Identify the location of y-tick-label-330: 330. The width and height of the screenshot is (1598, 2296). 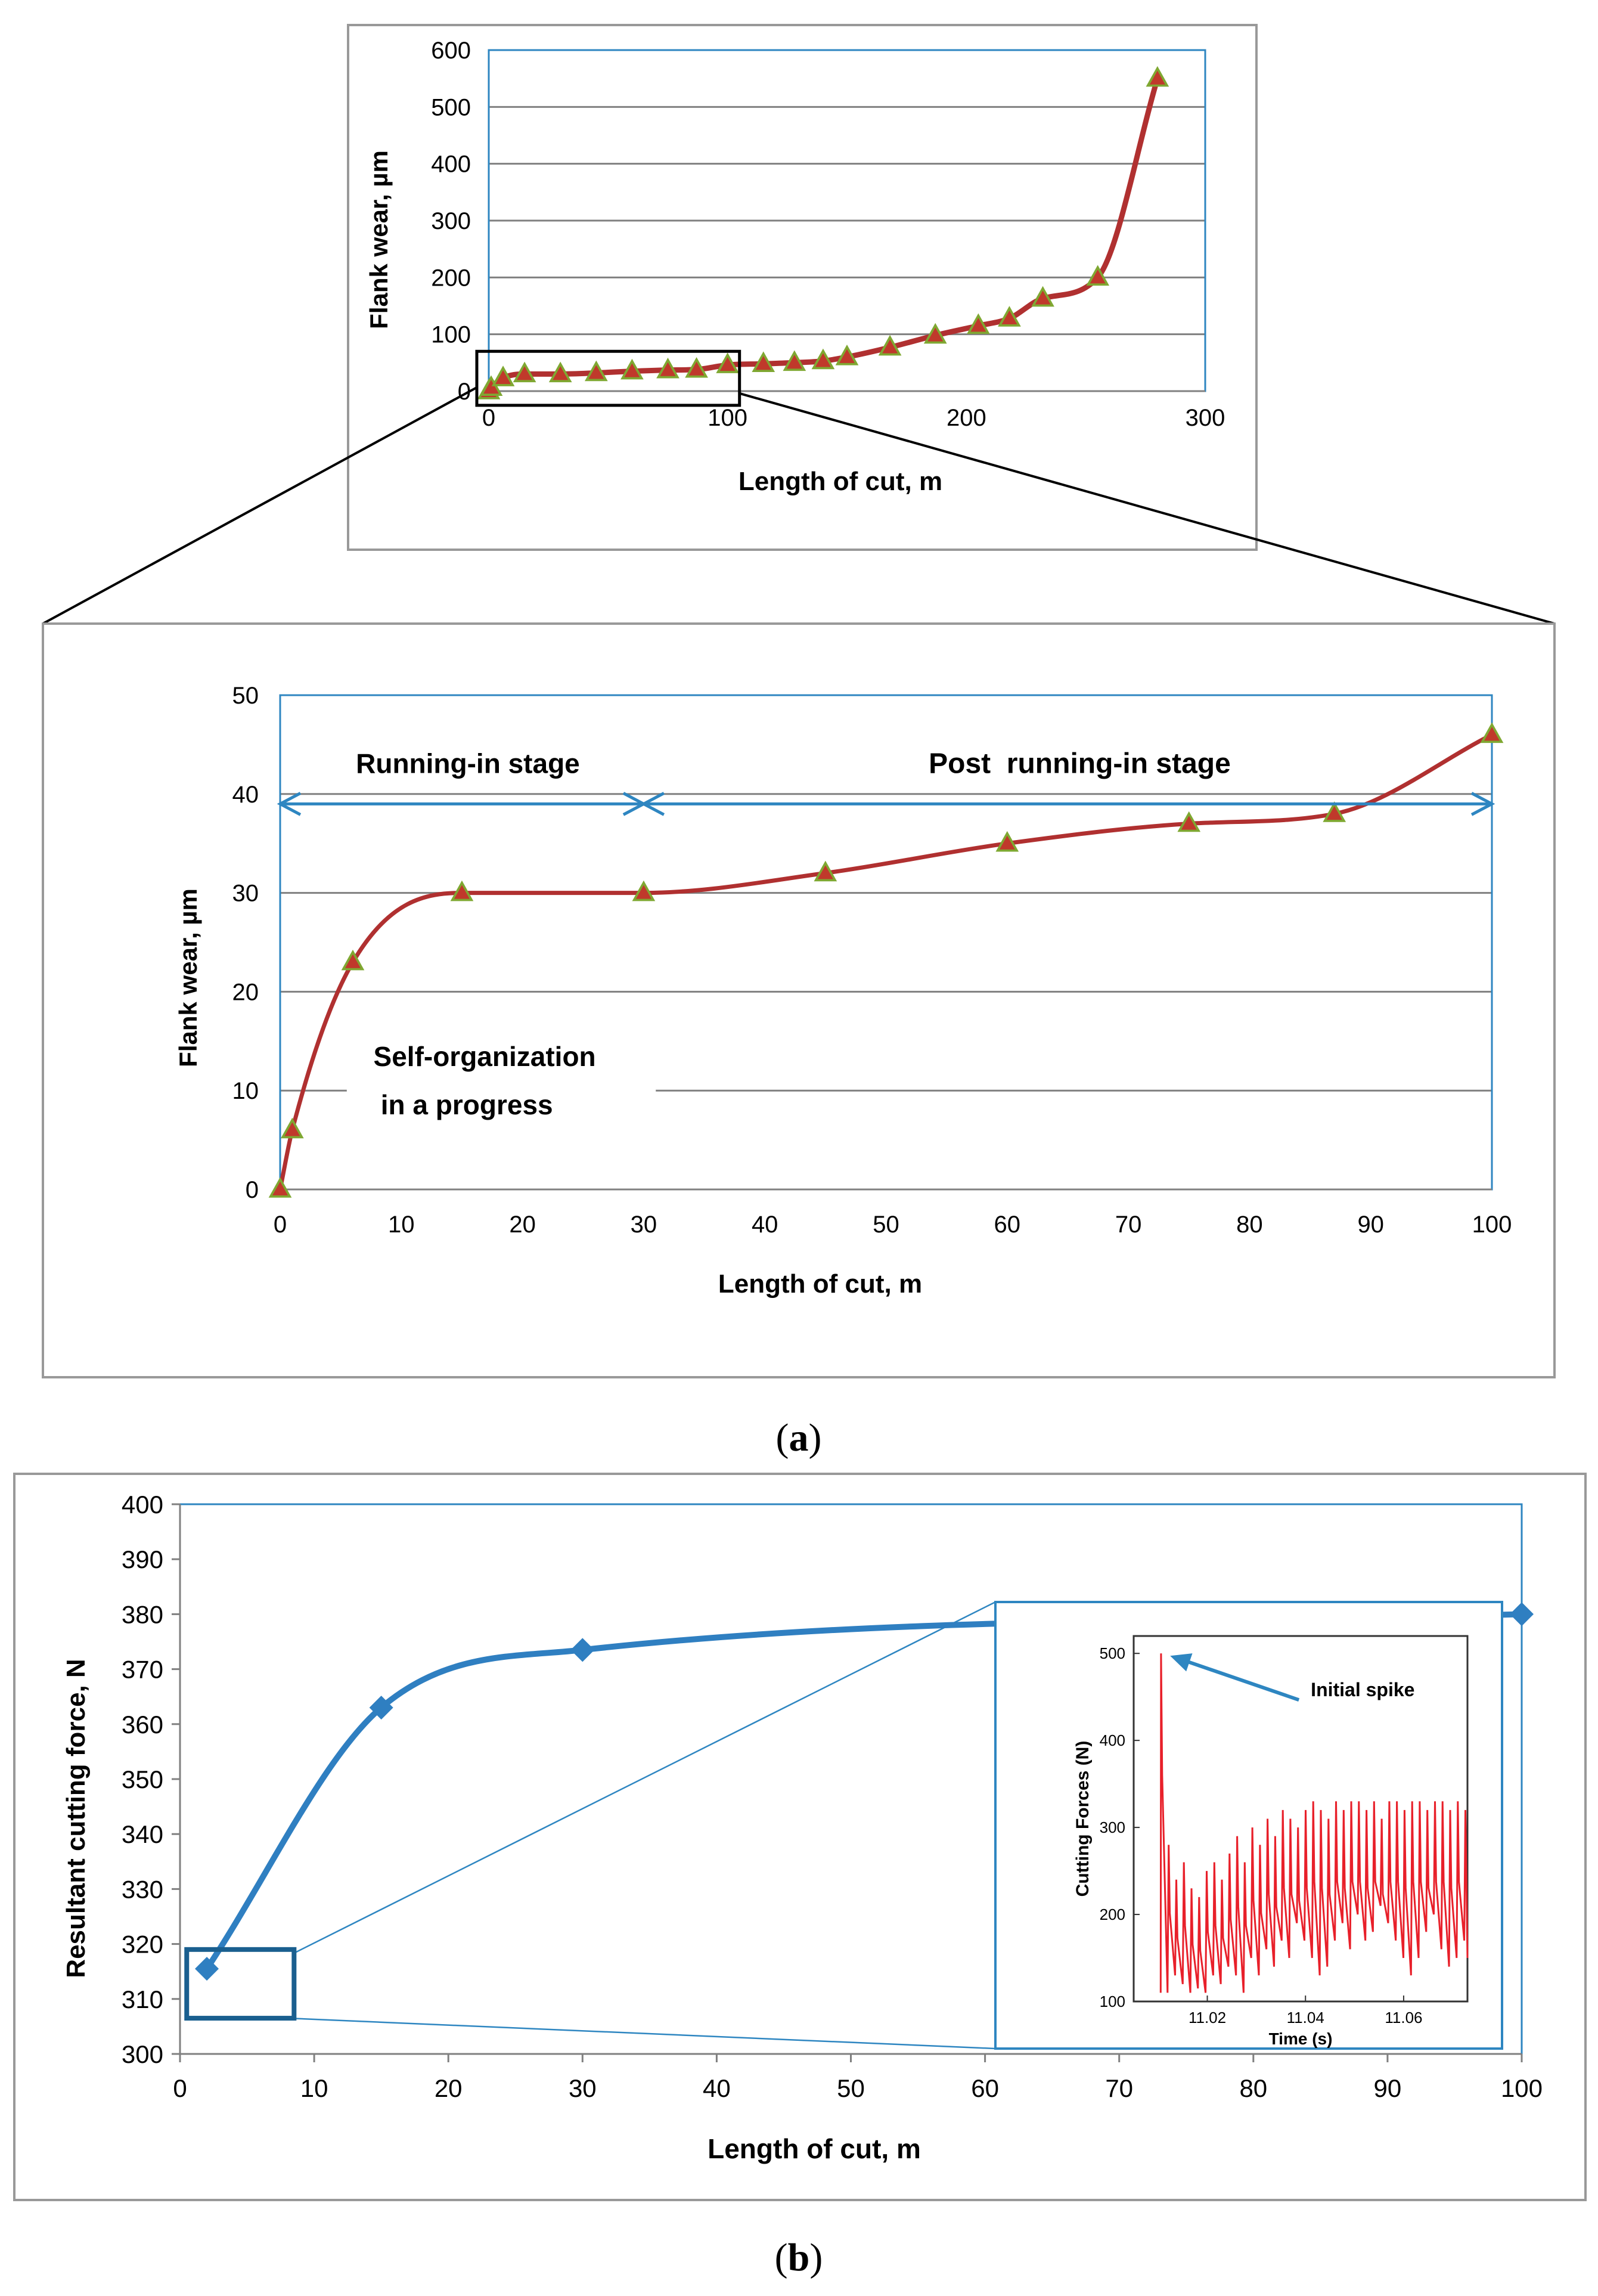
(142, 1889).